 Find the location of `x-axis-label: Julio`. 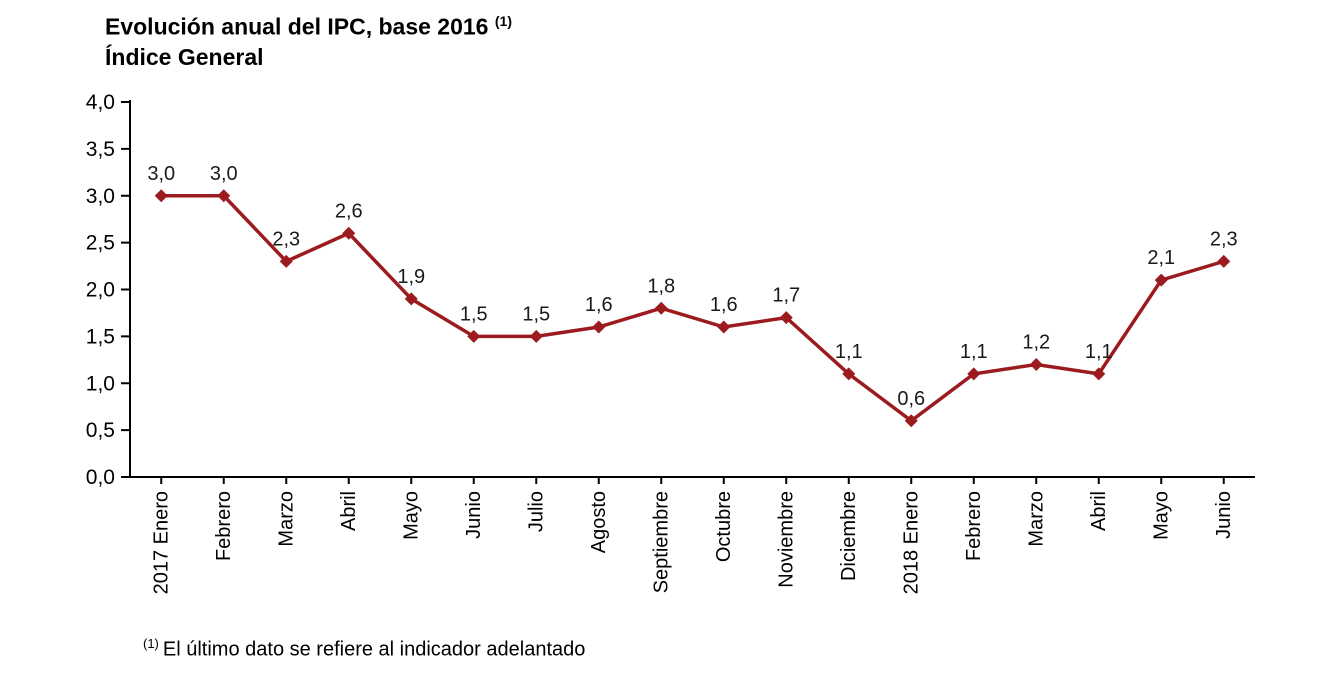

x-axis-label: Julio is located at coordinates (536, 511).